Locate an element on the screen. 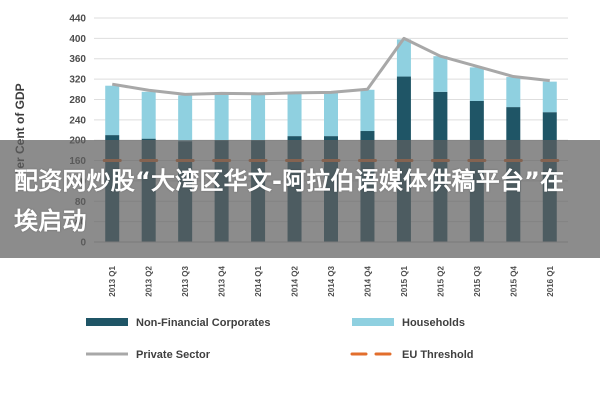  x-tick-label-5: 2014 Q2 is located at coordinates (295, 280).